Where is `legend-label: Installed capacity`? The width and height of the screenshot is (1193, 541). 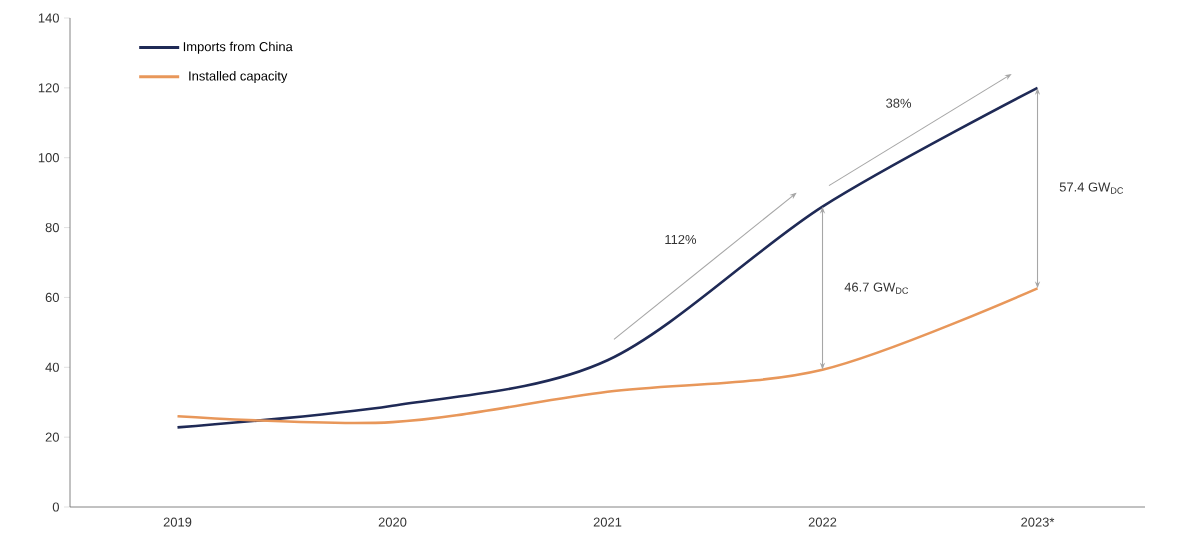 legend-label: Installed capacity is located at coordinates (238, 77).